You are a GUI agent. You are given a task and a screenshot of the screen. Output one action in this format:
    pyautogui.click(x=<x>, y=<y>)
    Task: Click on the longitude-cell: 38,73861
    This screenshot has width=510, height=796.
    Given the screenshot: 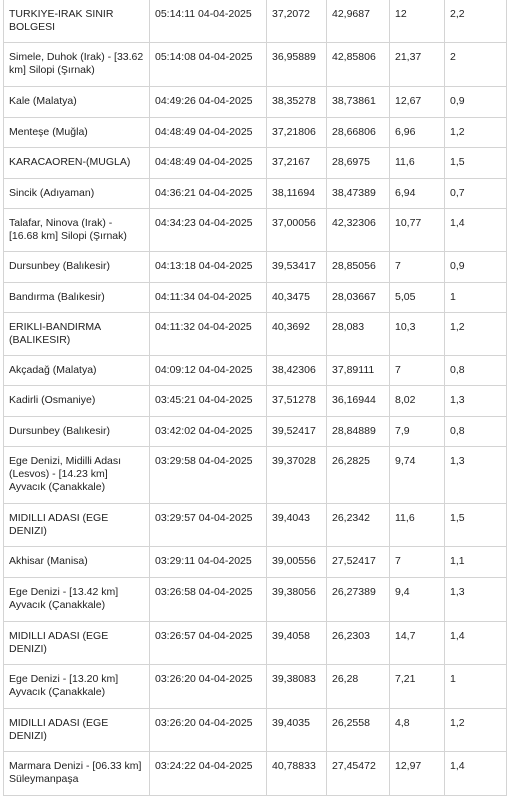 What is the action you would take?
    pyautogui.click(x=358, y=102)
    